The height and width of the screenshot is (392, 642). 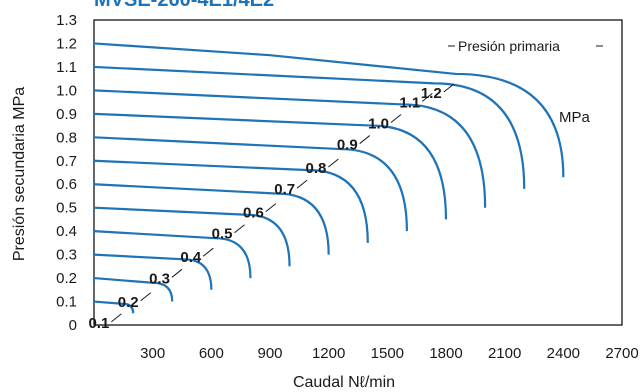 What do you see at coordinates (66, 114) in the screenshot?
I see `y-tick-label: 0.9` at bounding box center [66, 114].